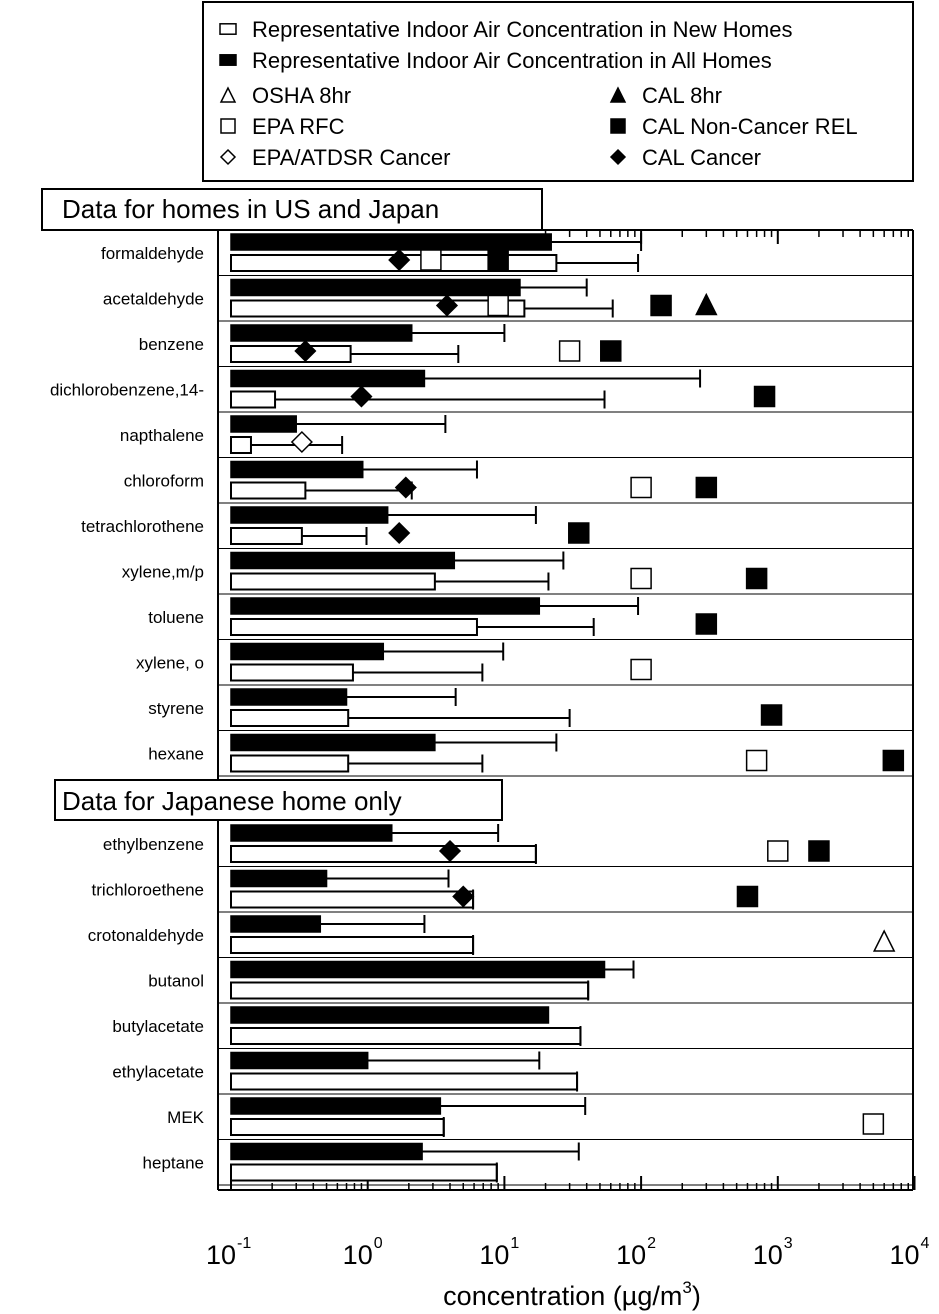  What do you see at coordinates (351, 157) in the screenshot?
I see `legend-label-epa_cancer: EPA/ATDSR Cancer` at bounding box center [351, 157].